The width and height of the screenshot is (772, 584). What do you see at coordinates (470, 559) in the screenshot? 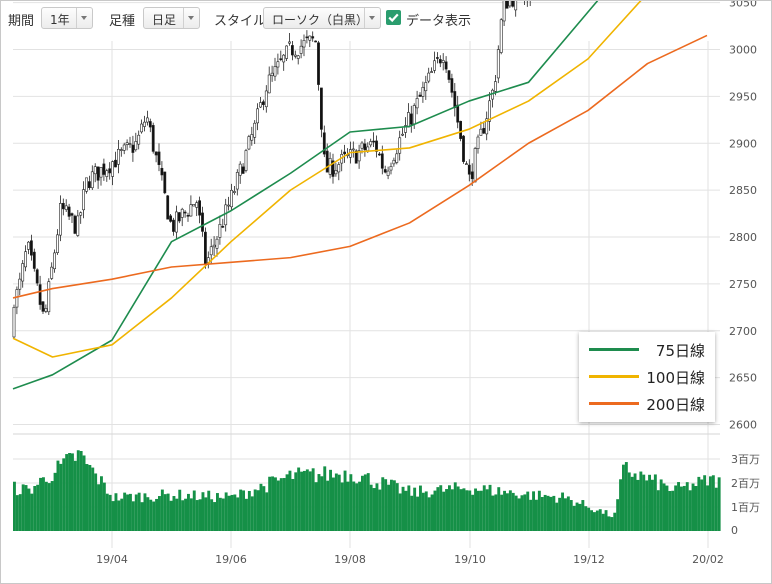
I see `x-tick-label: 19/10` at bounding box center [470, 559].